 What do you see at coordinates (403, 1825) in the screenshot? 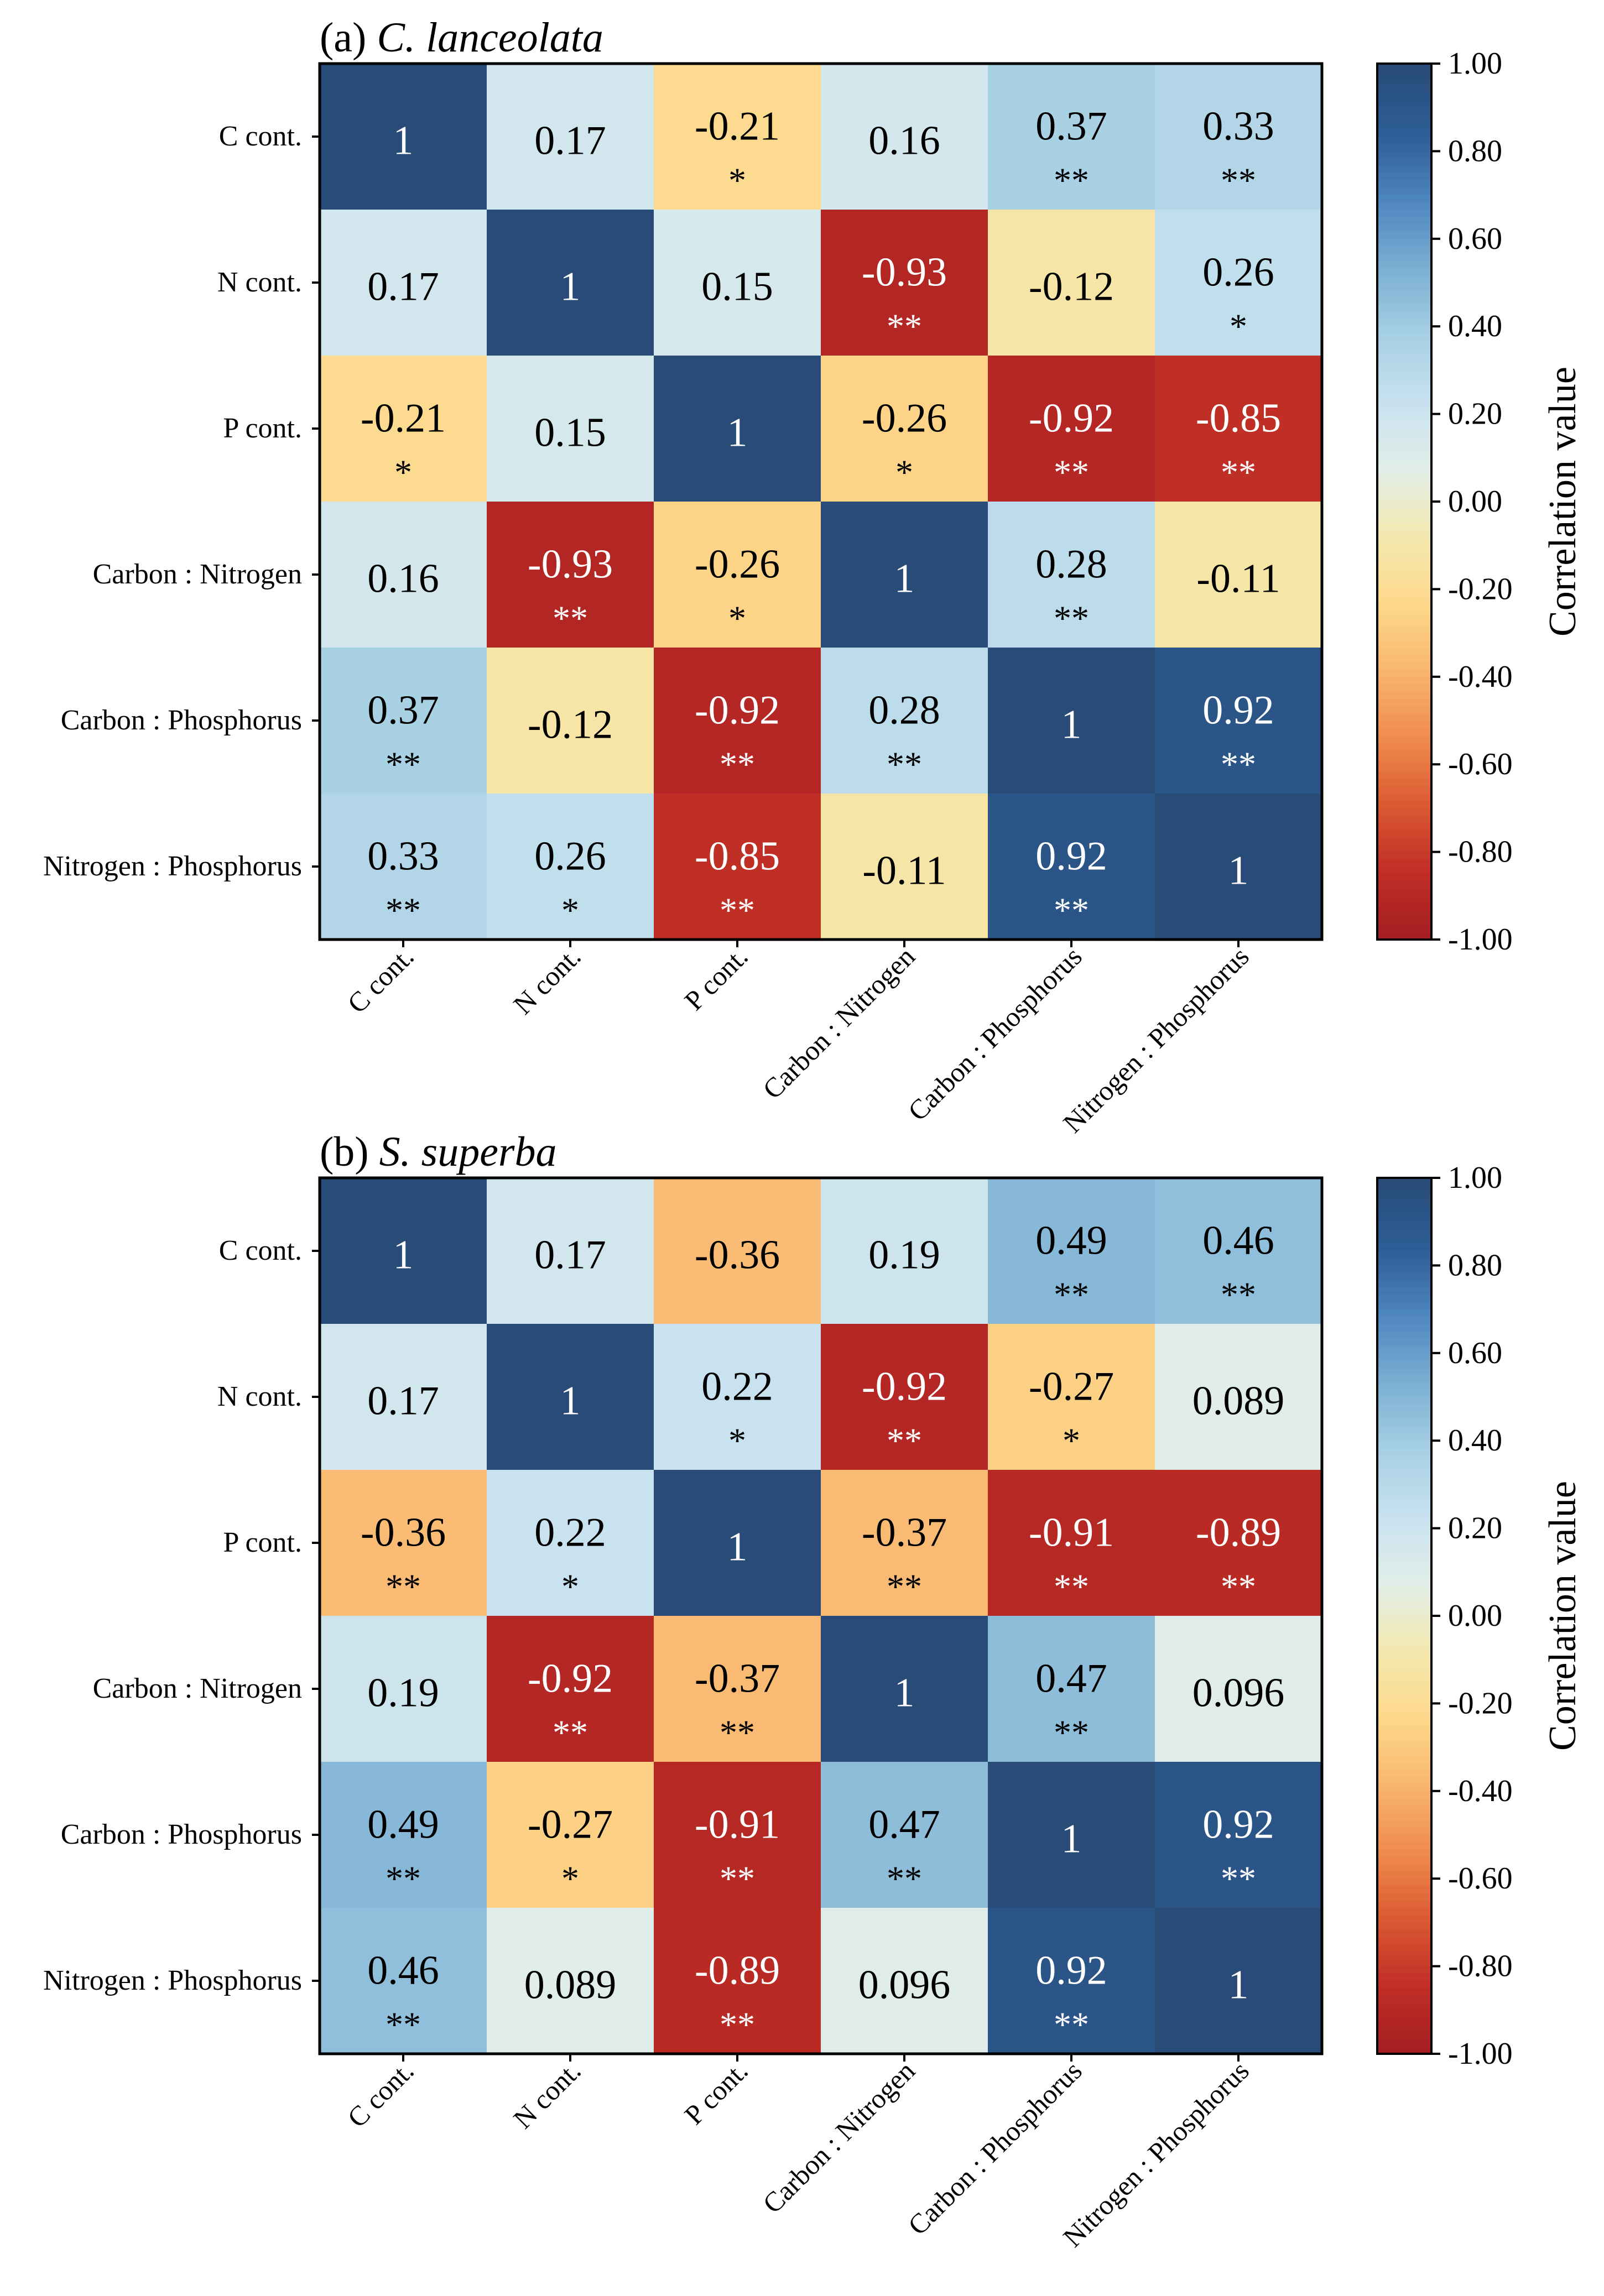
I see `cell-value-label: 0.49` at bounding box center [403, 1825].